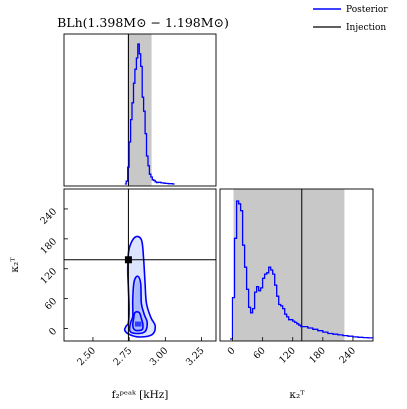 This screenshot has width=407, height=409. I want to click on joint-y-tick-label: 120, so click(49, 276).